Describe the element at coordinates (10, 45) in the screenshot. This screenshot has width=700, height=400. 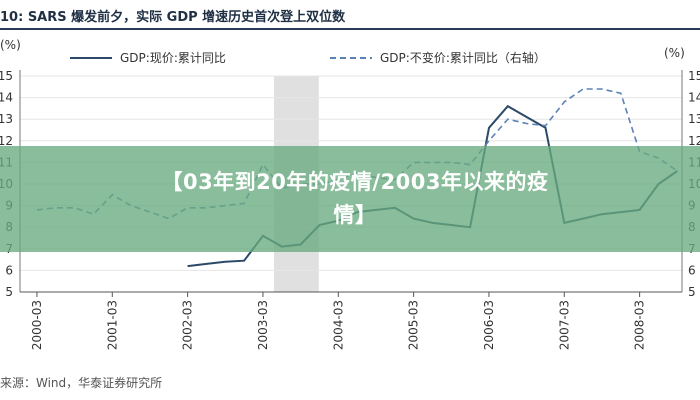
I see `left-axis-unit: (%)` at that location.